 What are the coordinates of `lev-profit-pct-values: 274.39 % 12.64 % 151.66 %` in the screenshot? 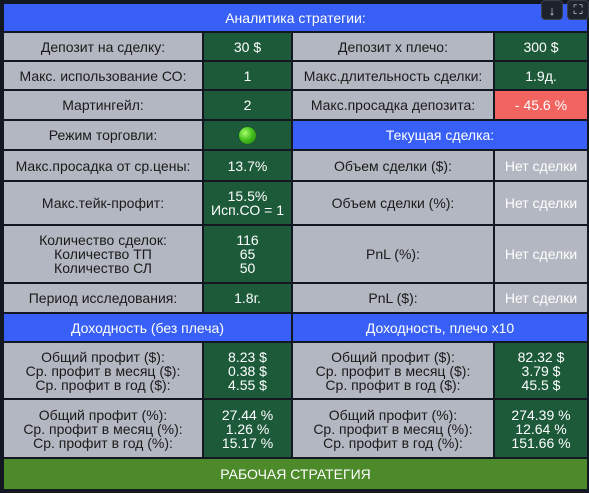 It's located at (541, 428).